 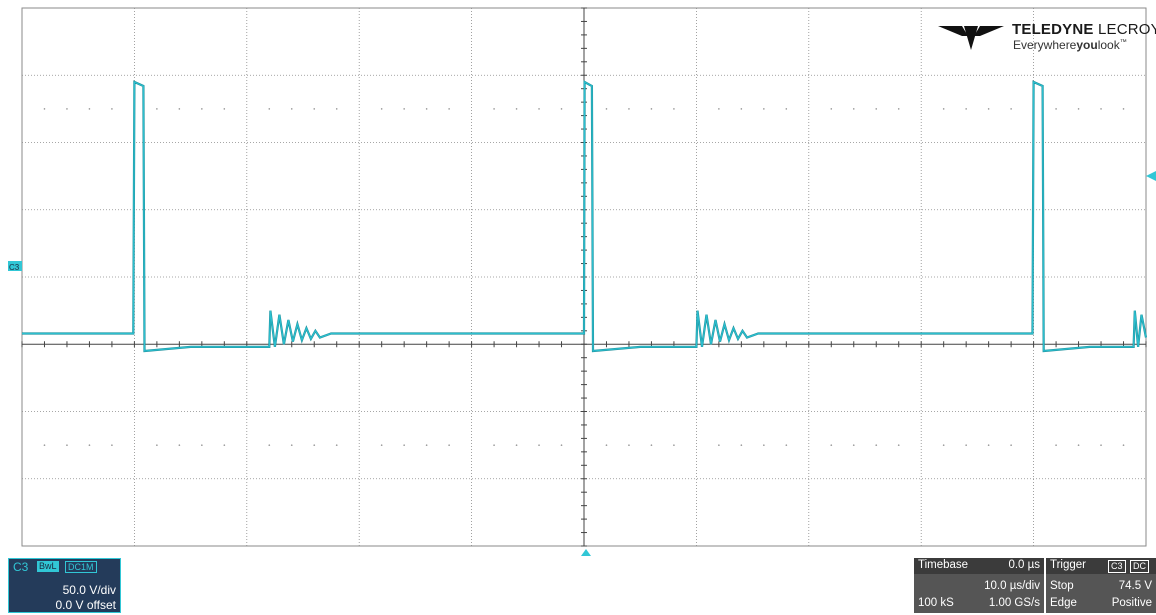 I want to click on c3-ground-marker-label: C3, so click(x=14, y=267).